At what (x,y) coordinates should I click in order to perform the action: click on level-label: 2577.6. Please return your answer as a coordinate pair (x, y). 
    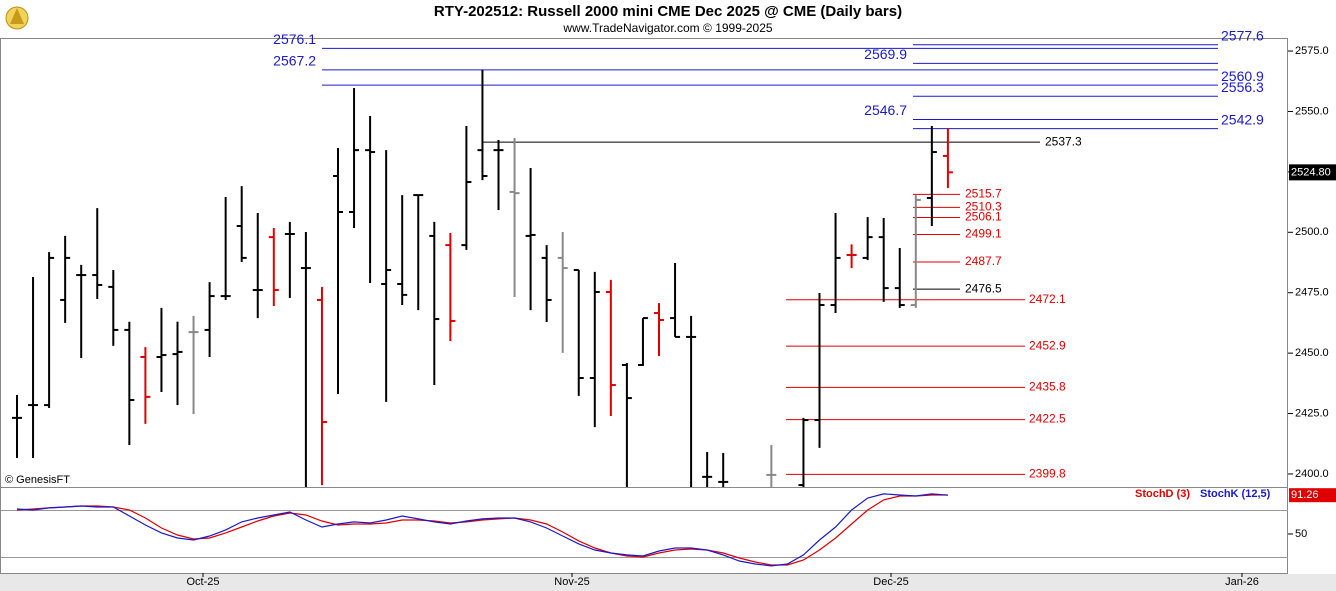
    Looking at the image, I should click on (1242, 35).